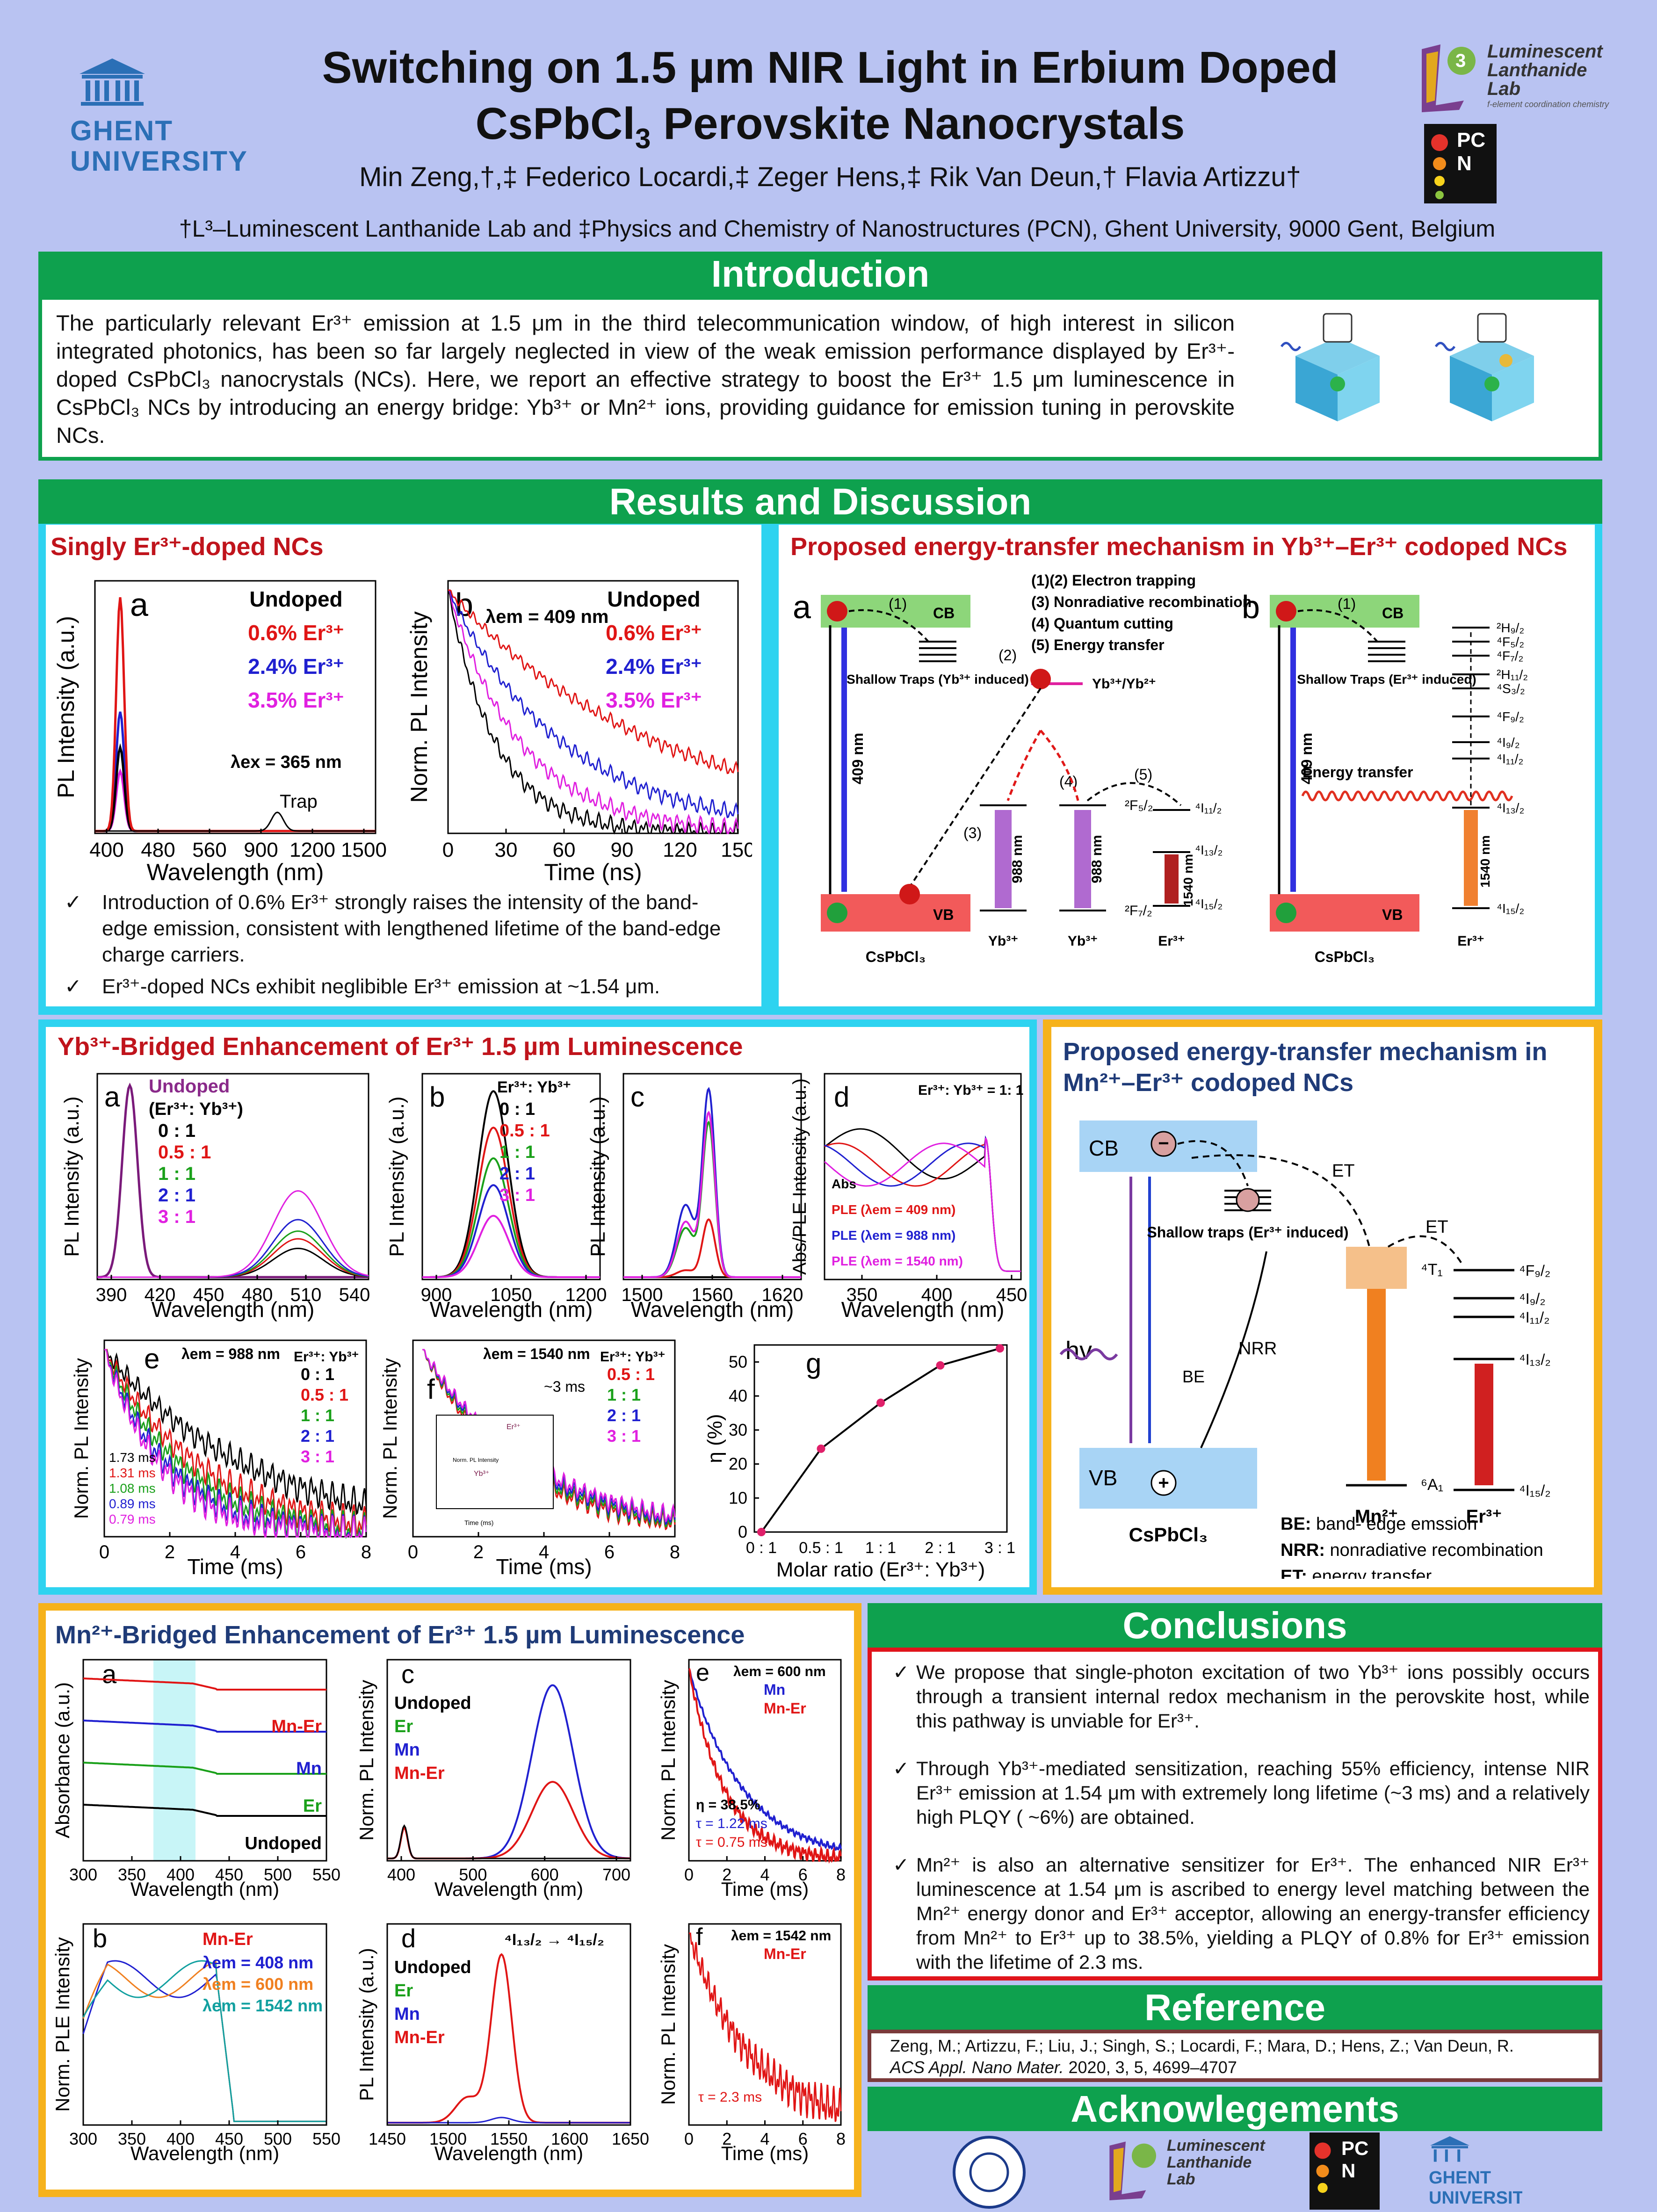 The image size is (1657, 2212). What do you see at coordinates (1143, 775) in the screenshot?
I see `step5-label: (5)` at bounding box center [1143, 775].